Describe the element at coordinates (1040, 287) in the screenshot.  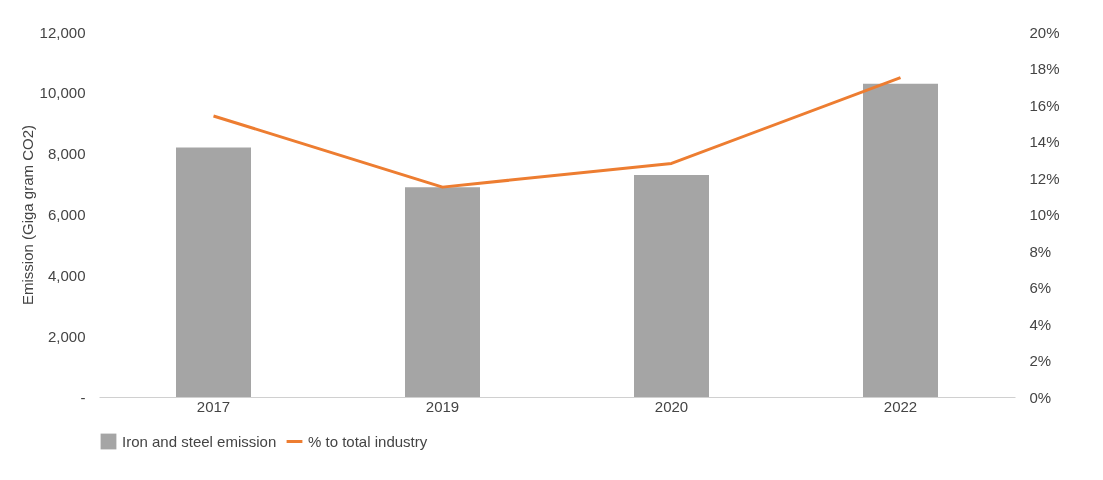
I see `y2-tick-label: 6%` at that location.